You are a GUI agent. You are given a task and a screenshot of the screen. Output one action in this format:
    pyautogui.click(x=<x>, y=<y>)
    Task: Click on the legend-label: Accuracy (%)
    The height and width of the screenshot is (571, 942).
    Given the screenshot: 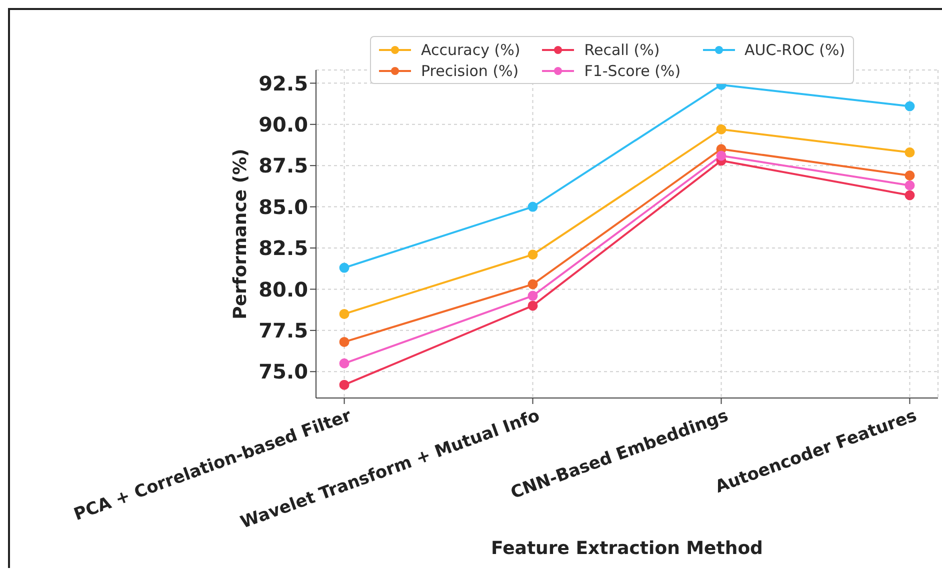 What is the action you would take?
    pyautogui.click(x=470, y=49)
    